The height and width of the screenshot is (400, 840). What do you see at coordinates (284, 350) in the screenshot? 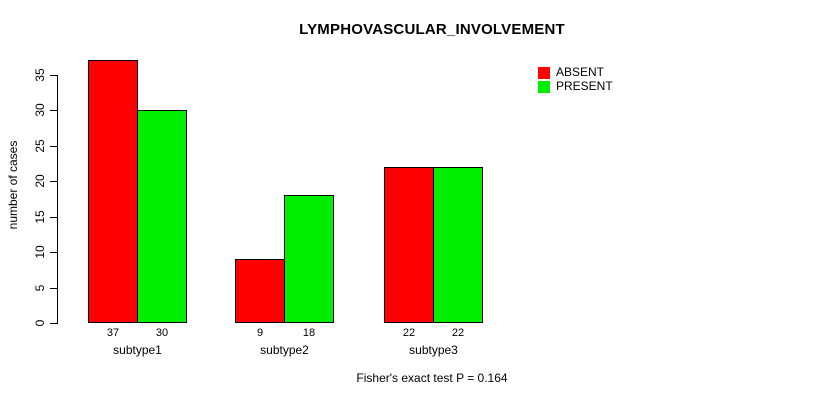
I see `x-category-label: subtype2` at bounding box center [284, 350].